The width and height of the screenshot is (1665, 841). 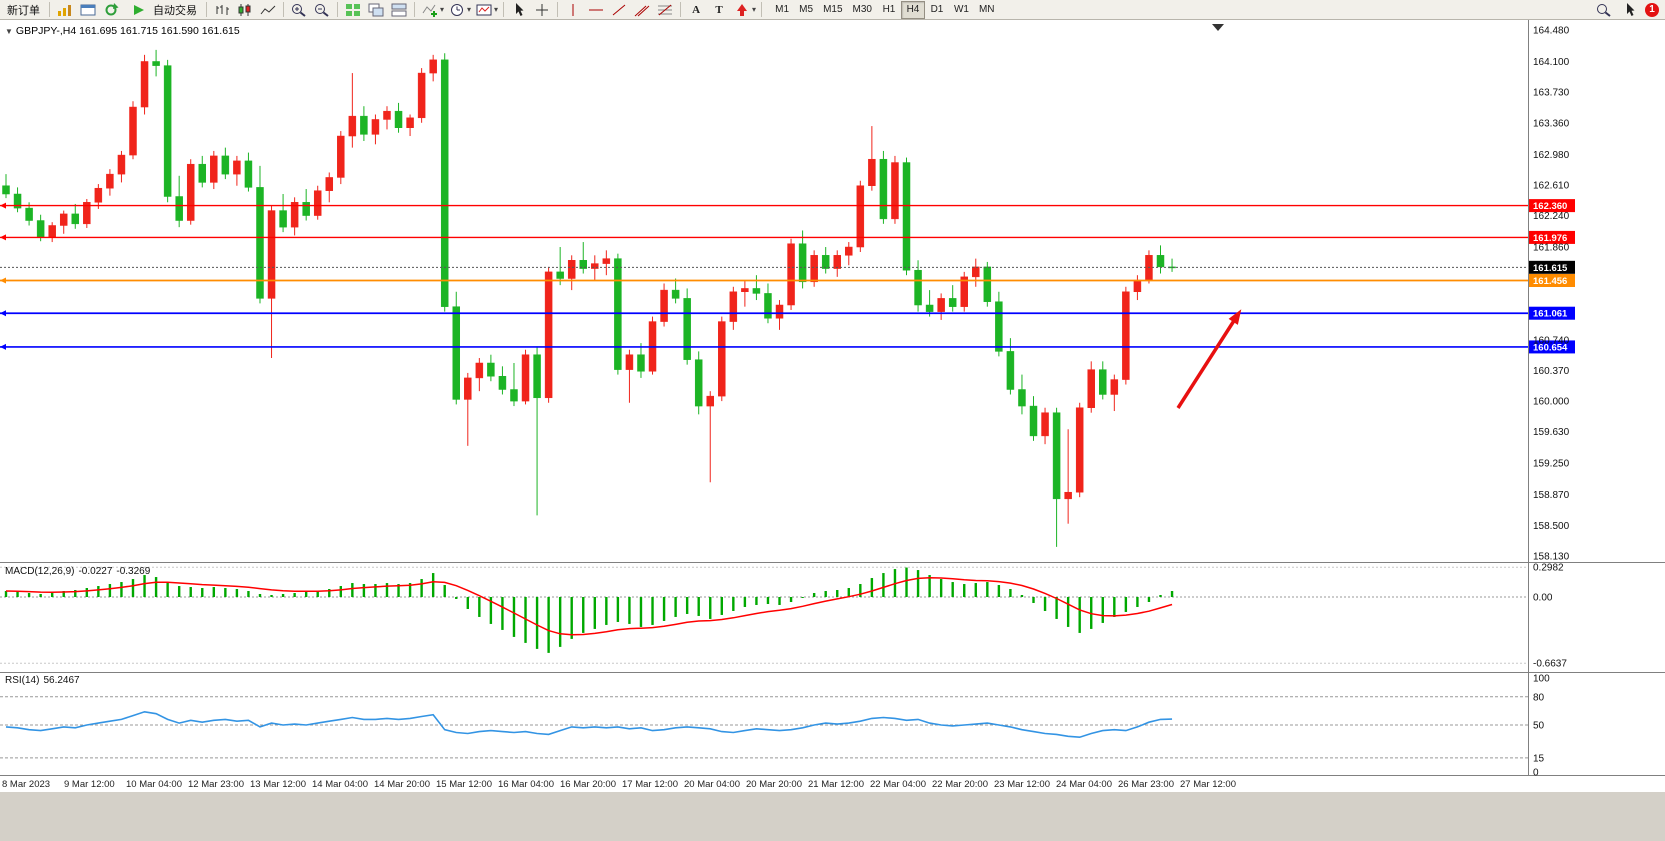 I want to click on collapse-triangle-icon: ▼, so click(x=9, y=31).